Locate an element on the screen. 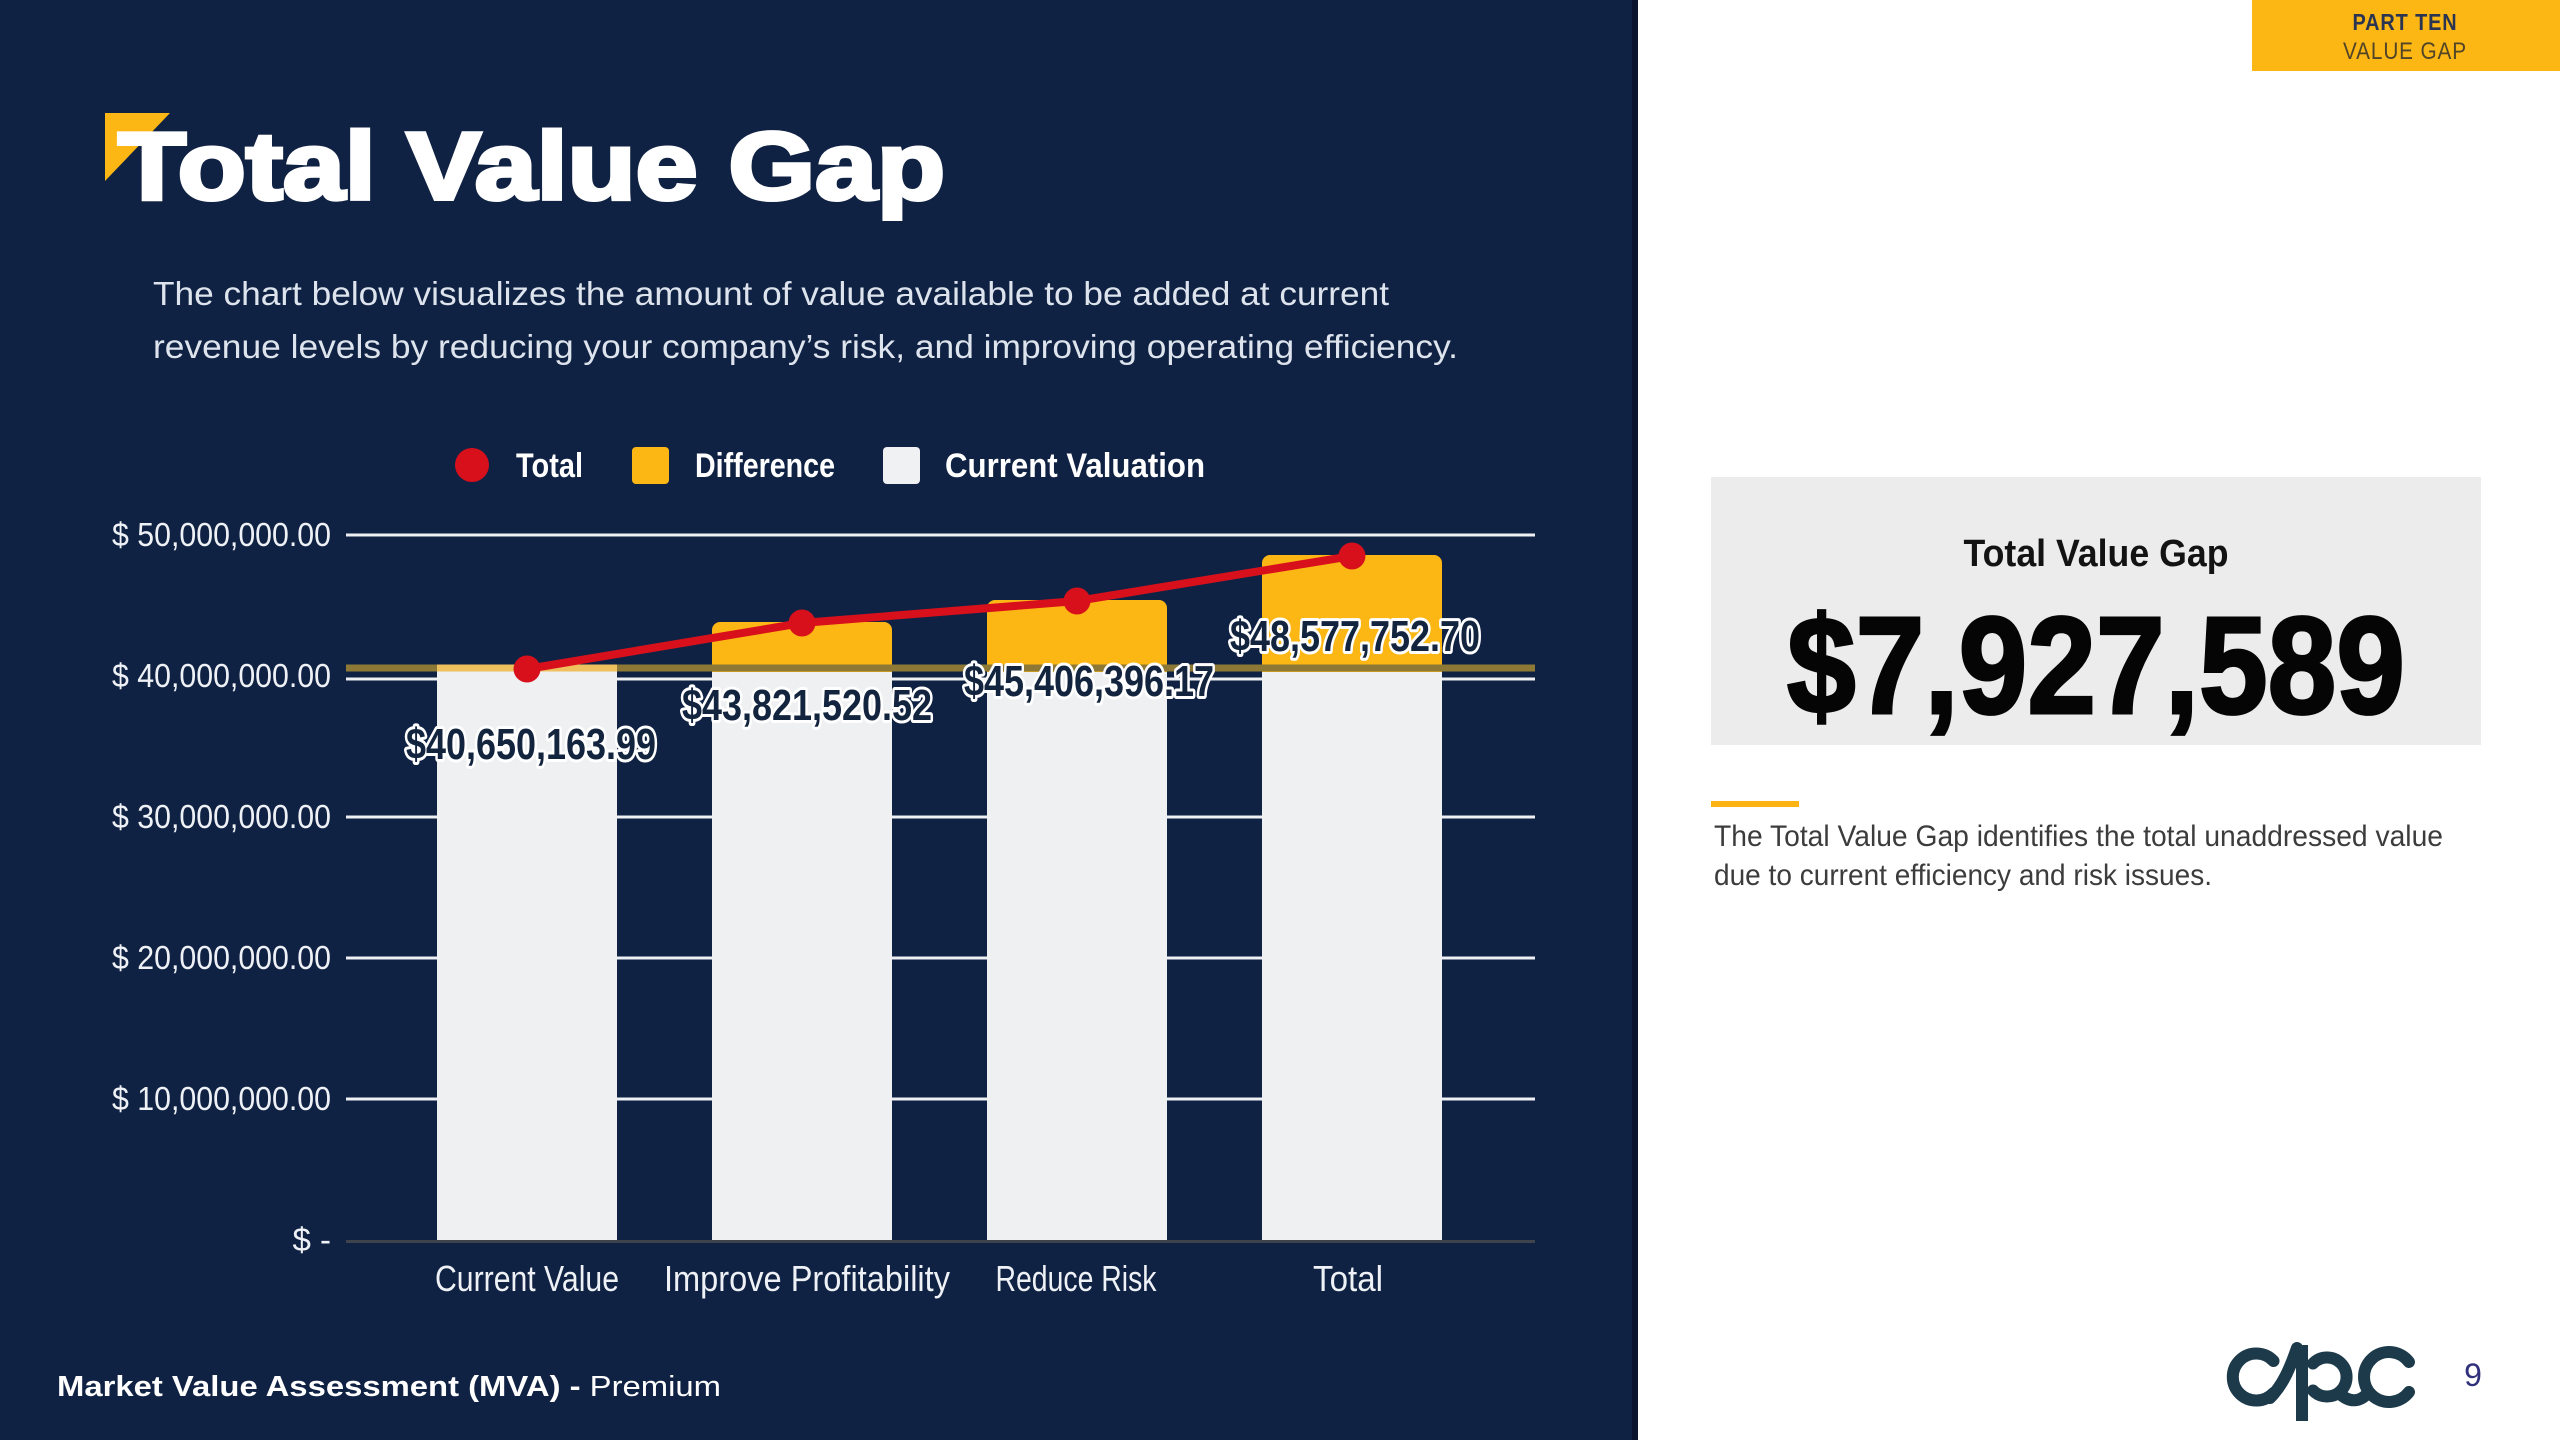 This screenshot has height=1440, width=2560. svg-text: $45,406,396.17 is located at coordinates (1089, 681).